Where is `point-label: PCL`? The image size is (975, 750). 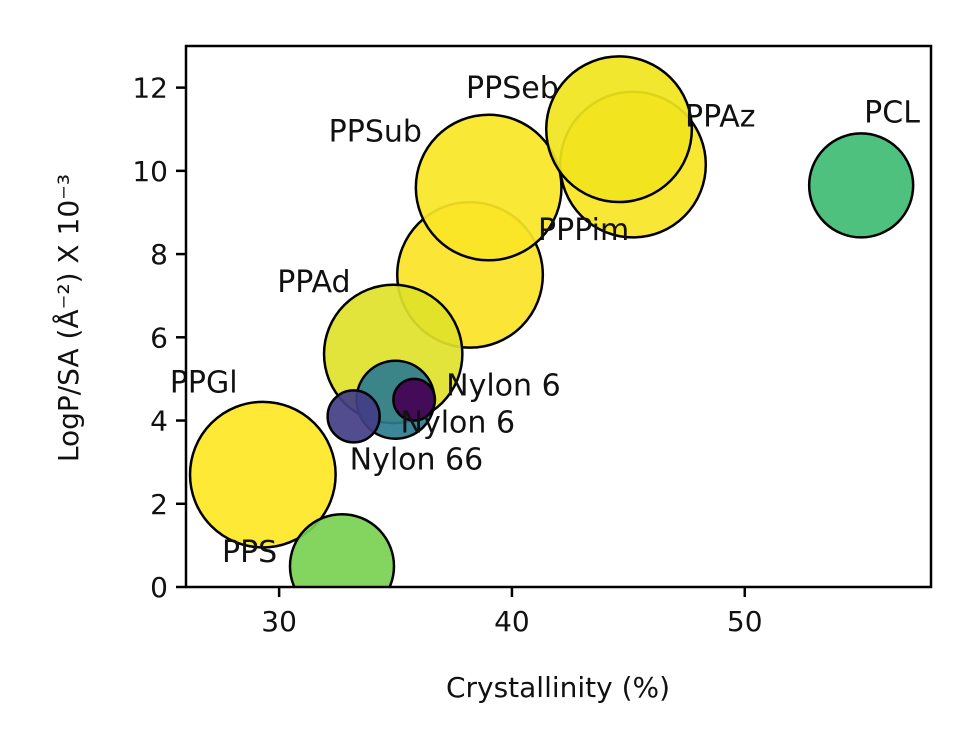
point-label: PCL is located at coordinates (892, 112).